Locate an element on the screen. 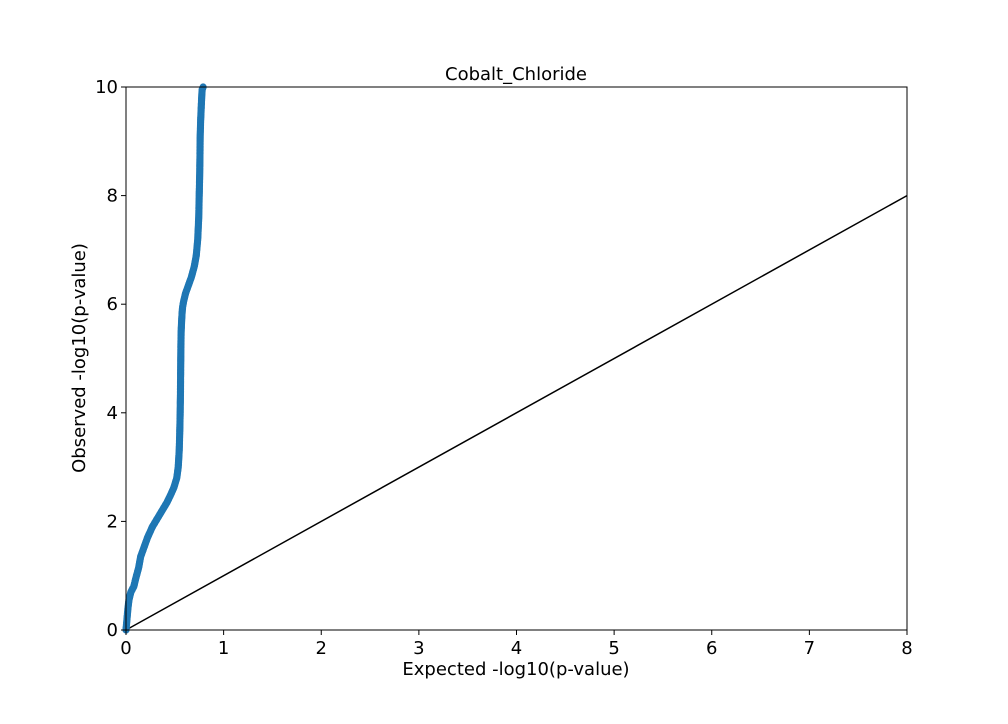 The width and height of the screenshot is (1008, 724). x-axis-ticks: 0 1 2 3 4 5 6 7 8 is located at coordinates (516, 644).